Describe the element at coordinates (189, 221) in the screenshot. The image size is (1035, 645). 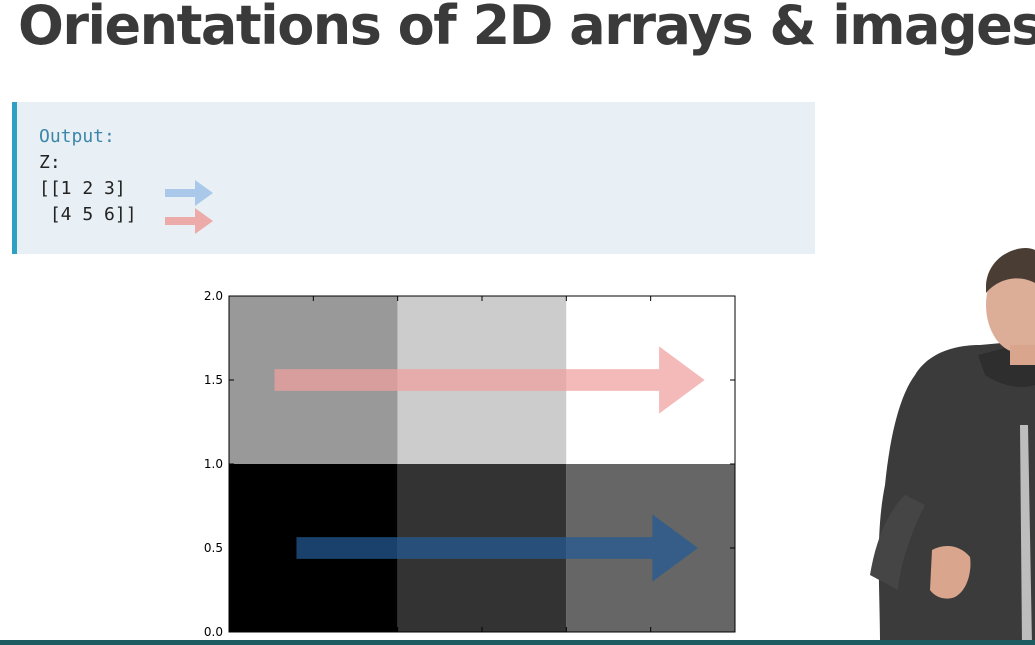
I see `row-1-arrow-icon` at that location.